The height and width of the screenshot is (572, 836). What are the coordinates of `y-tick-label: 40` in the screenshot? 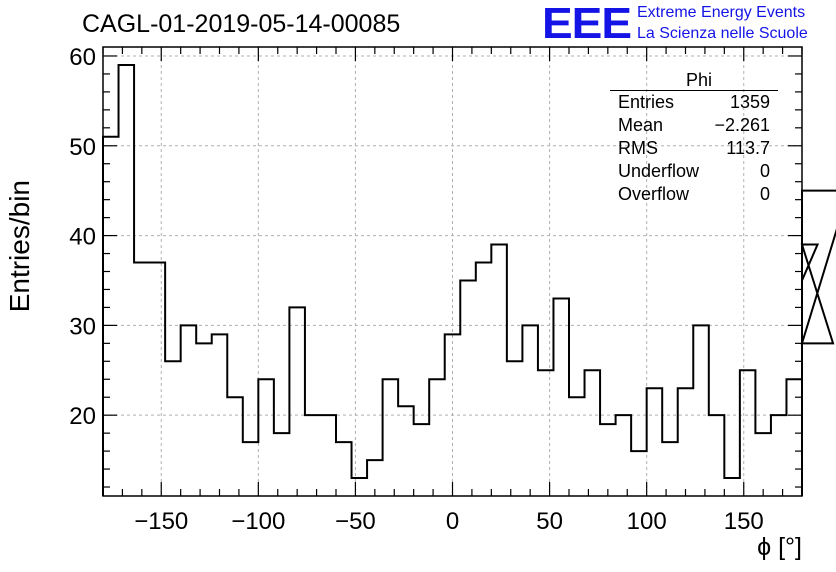 It's located at (82, 237).